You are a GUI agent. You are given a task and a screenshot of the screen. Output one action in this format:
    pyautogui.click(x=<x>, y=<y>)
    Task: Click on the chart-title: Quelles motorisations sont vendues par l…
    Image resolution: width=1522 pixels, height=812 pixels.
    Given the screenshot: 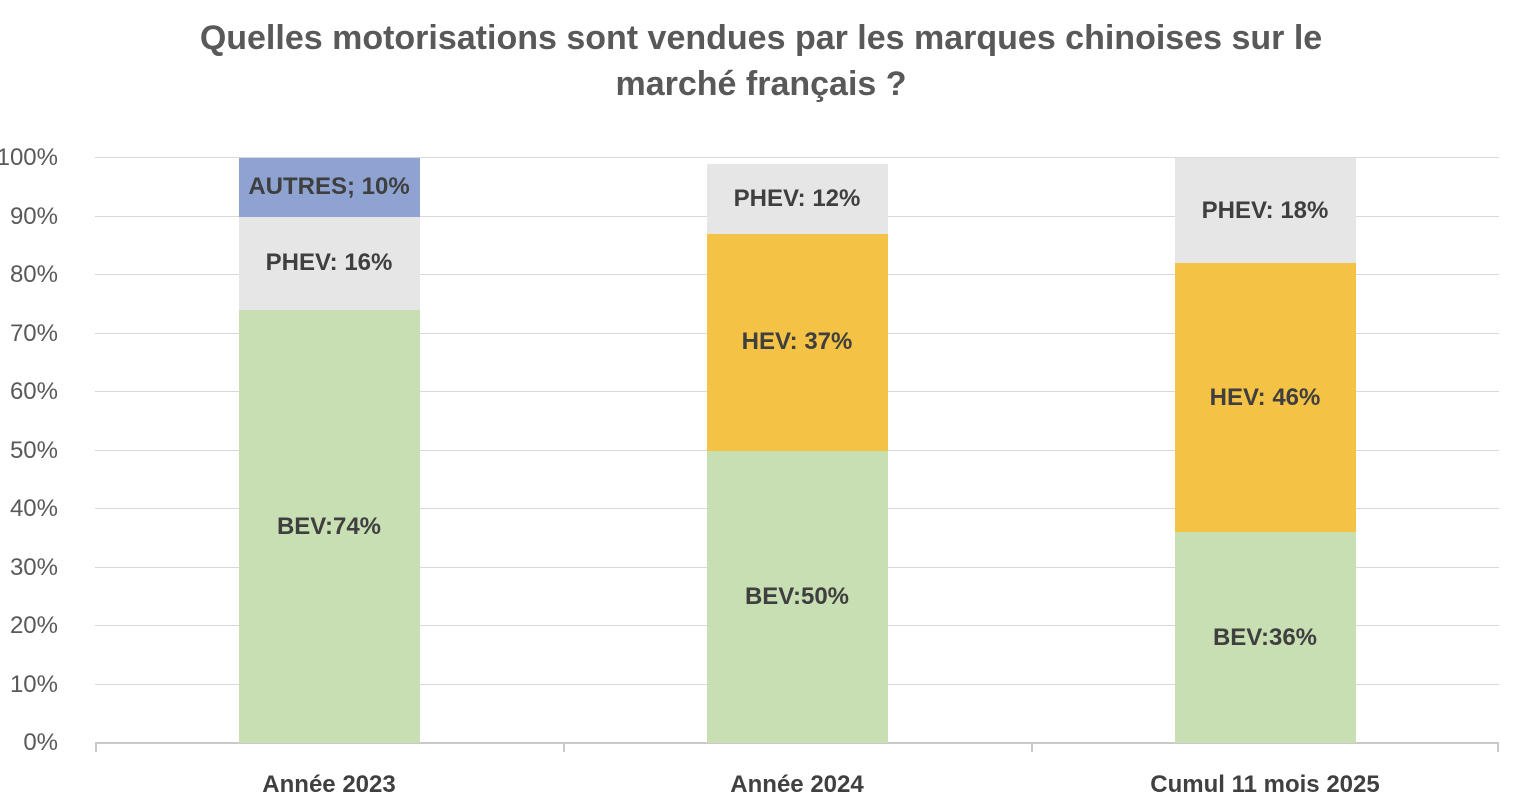 What is the action you would take?
    pyautogui.click(x=761, y=61)
    